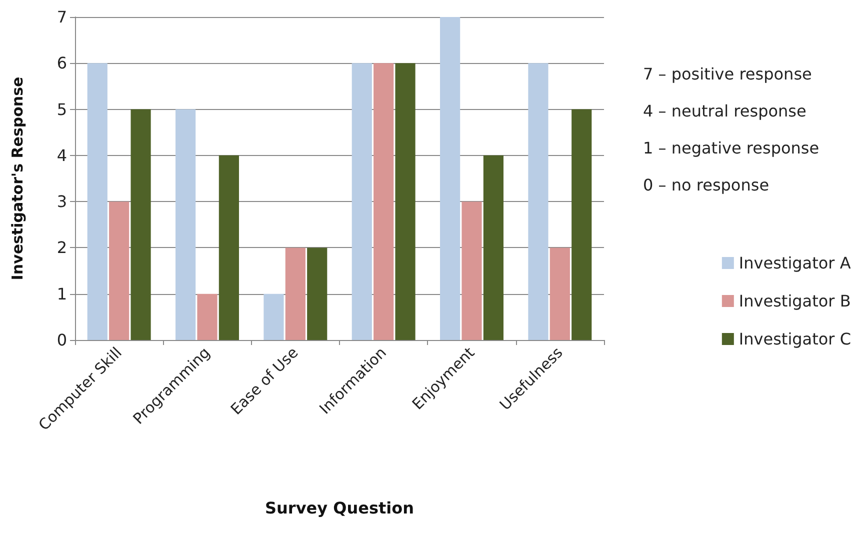  Describe the element at coordinates (339, 508) in the screenshot. I see `x-axis-title: Survey Question` at that location.